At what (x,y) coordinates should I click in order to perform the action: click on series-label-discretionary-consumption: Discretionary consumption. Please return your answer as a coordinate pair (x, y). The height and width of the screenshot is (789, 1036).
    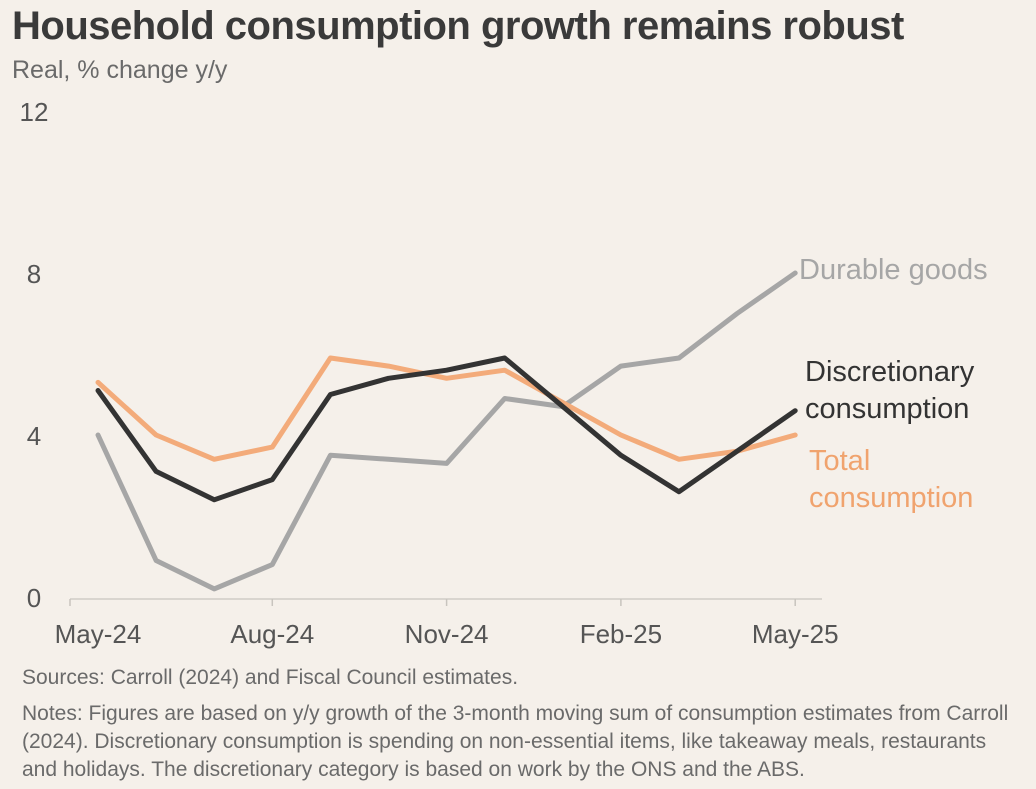
    Looking at the image, I should click on (890, 390).